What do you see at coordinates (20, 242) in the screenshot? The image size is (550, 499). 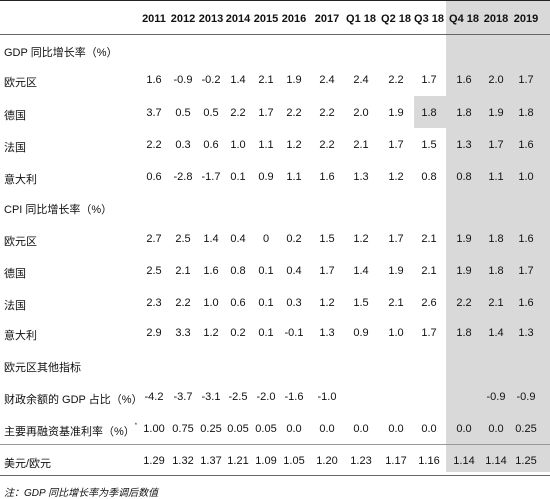 I see `row-label: 欧元区` at bounding box center [20, 242].